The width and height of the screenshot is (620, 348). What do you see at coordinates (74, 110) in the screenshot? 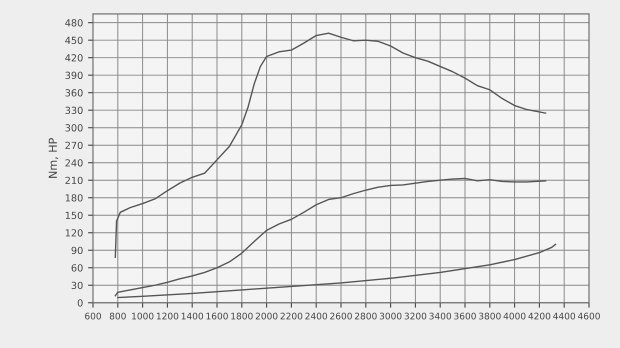
I see `y-tick-label: 330` at bounding box center [74, 110].